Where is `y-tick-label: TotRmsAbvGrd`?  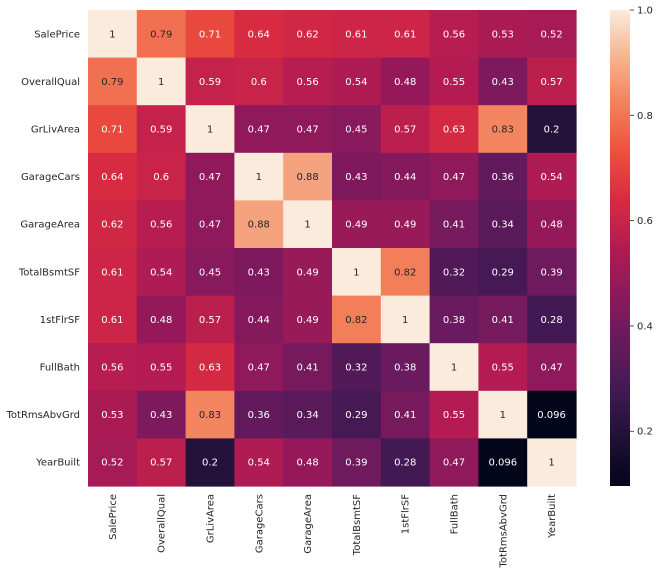 y-tick-label: TotRmsAbvGrd is located at coordinates (43, 415).